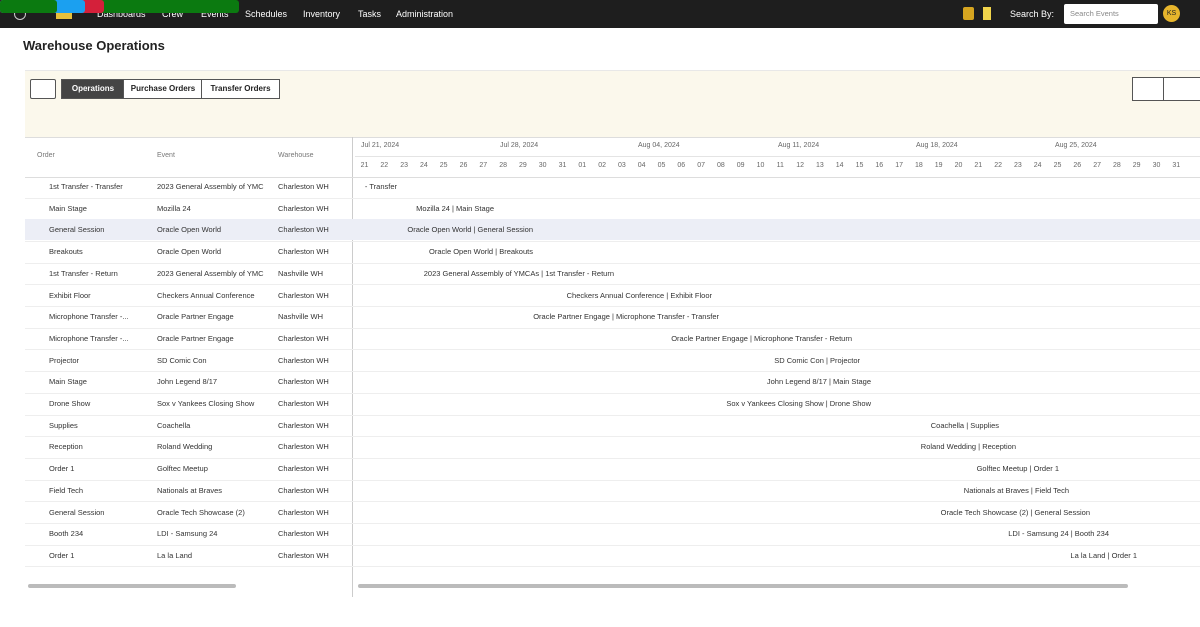 This screenshot has width=1200, height=627. I want to click on nav-menu: Events, so click(215, 14).